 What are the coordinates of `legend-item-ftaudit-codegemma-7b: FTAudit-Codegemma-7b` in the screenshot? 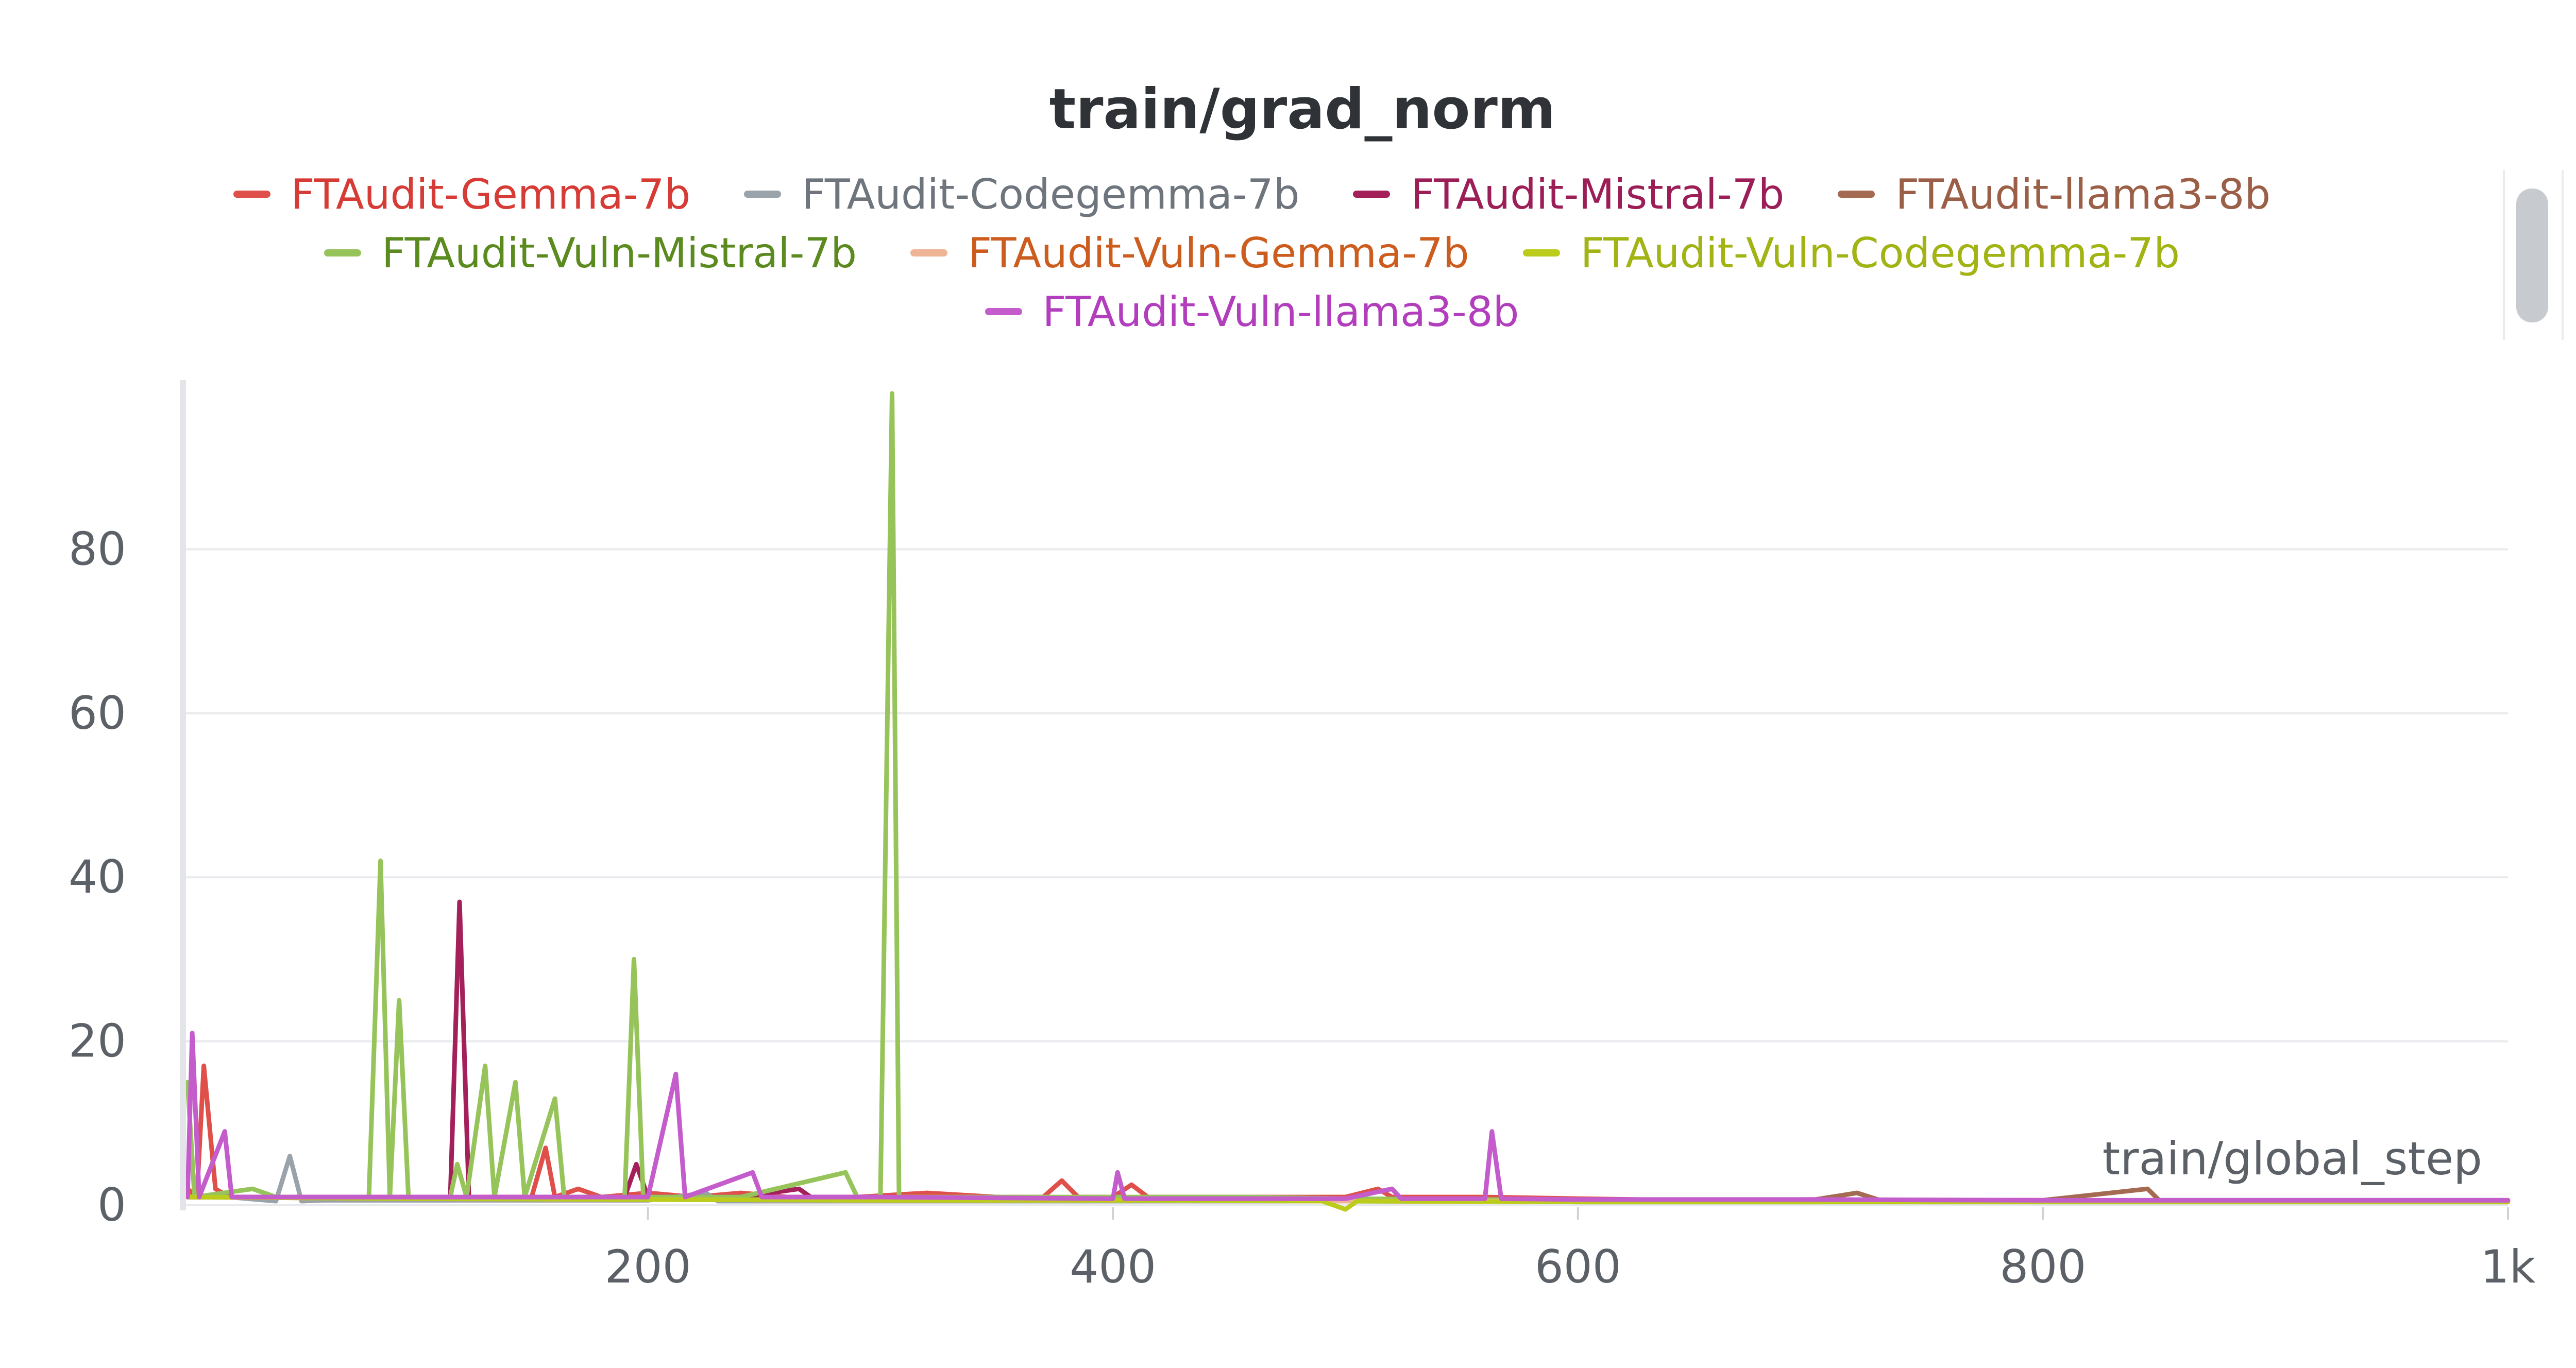 It's located at (1022, 194).